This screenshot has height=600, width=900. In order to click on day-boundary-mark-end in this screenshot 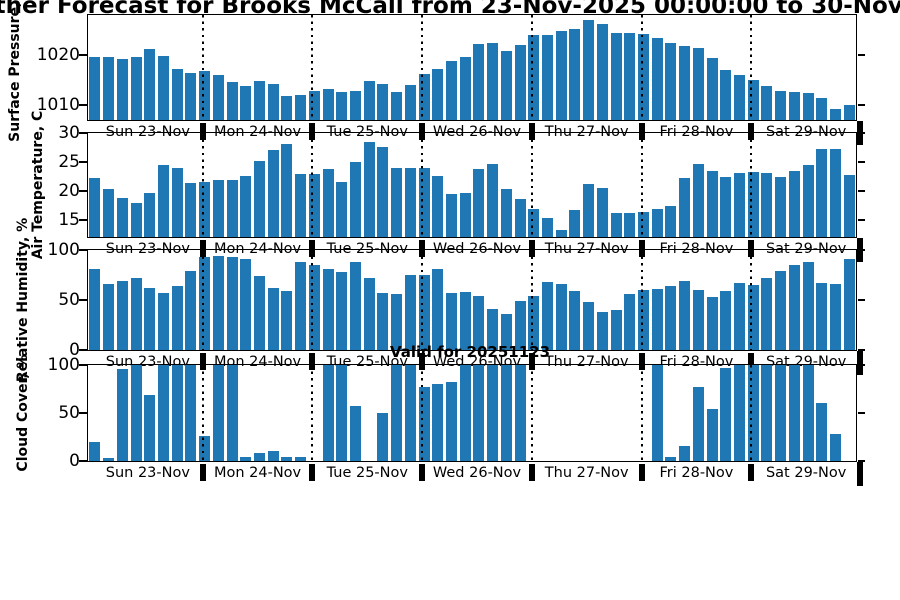, I will do `click(859, 474)`.